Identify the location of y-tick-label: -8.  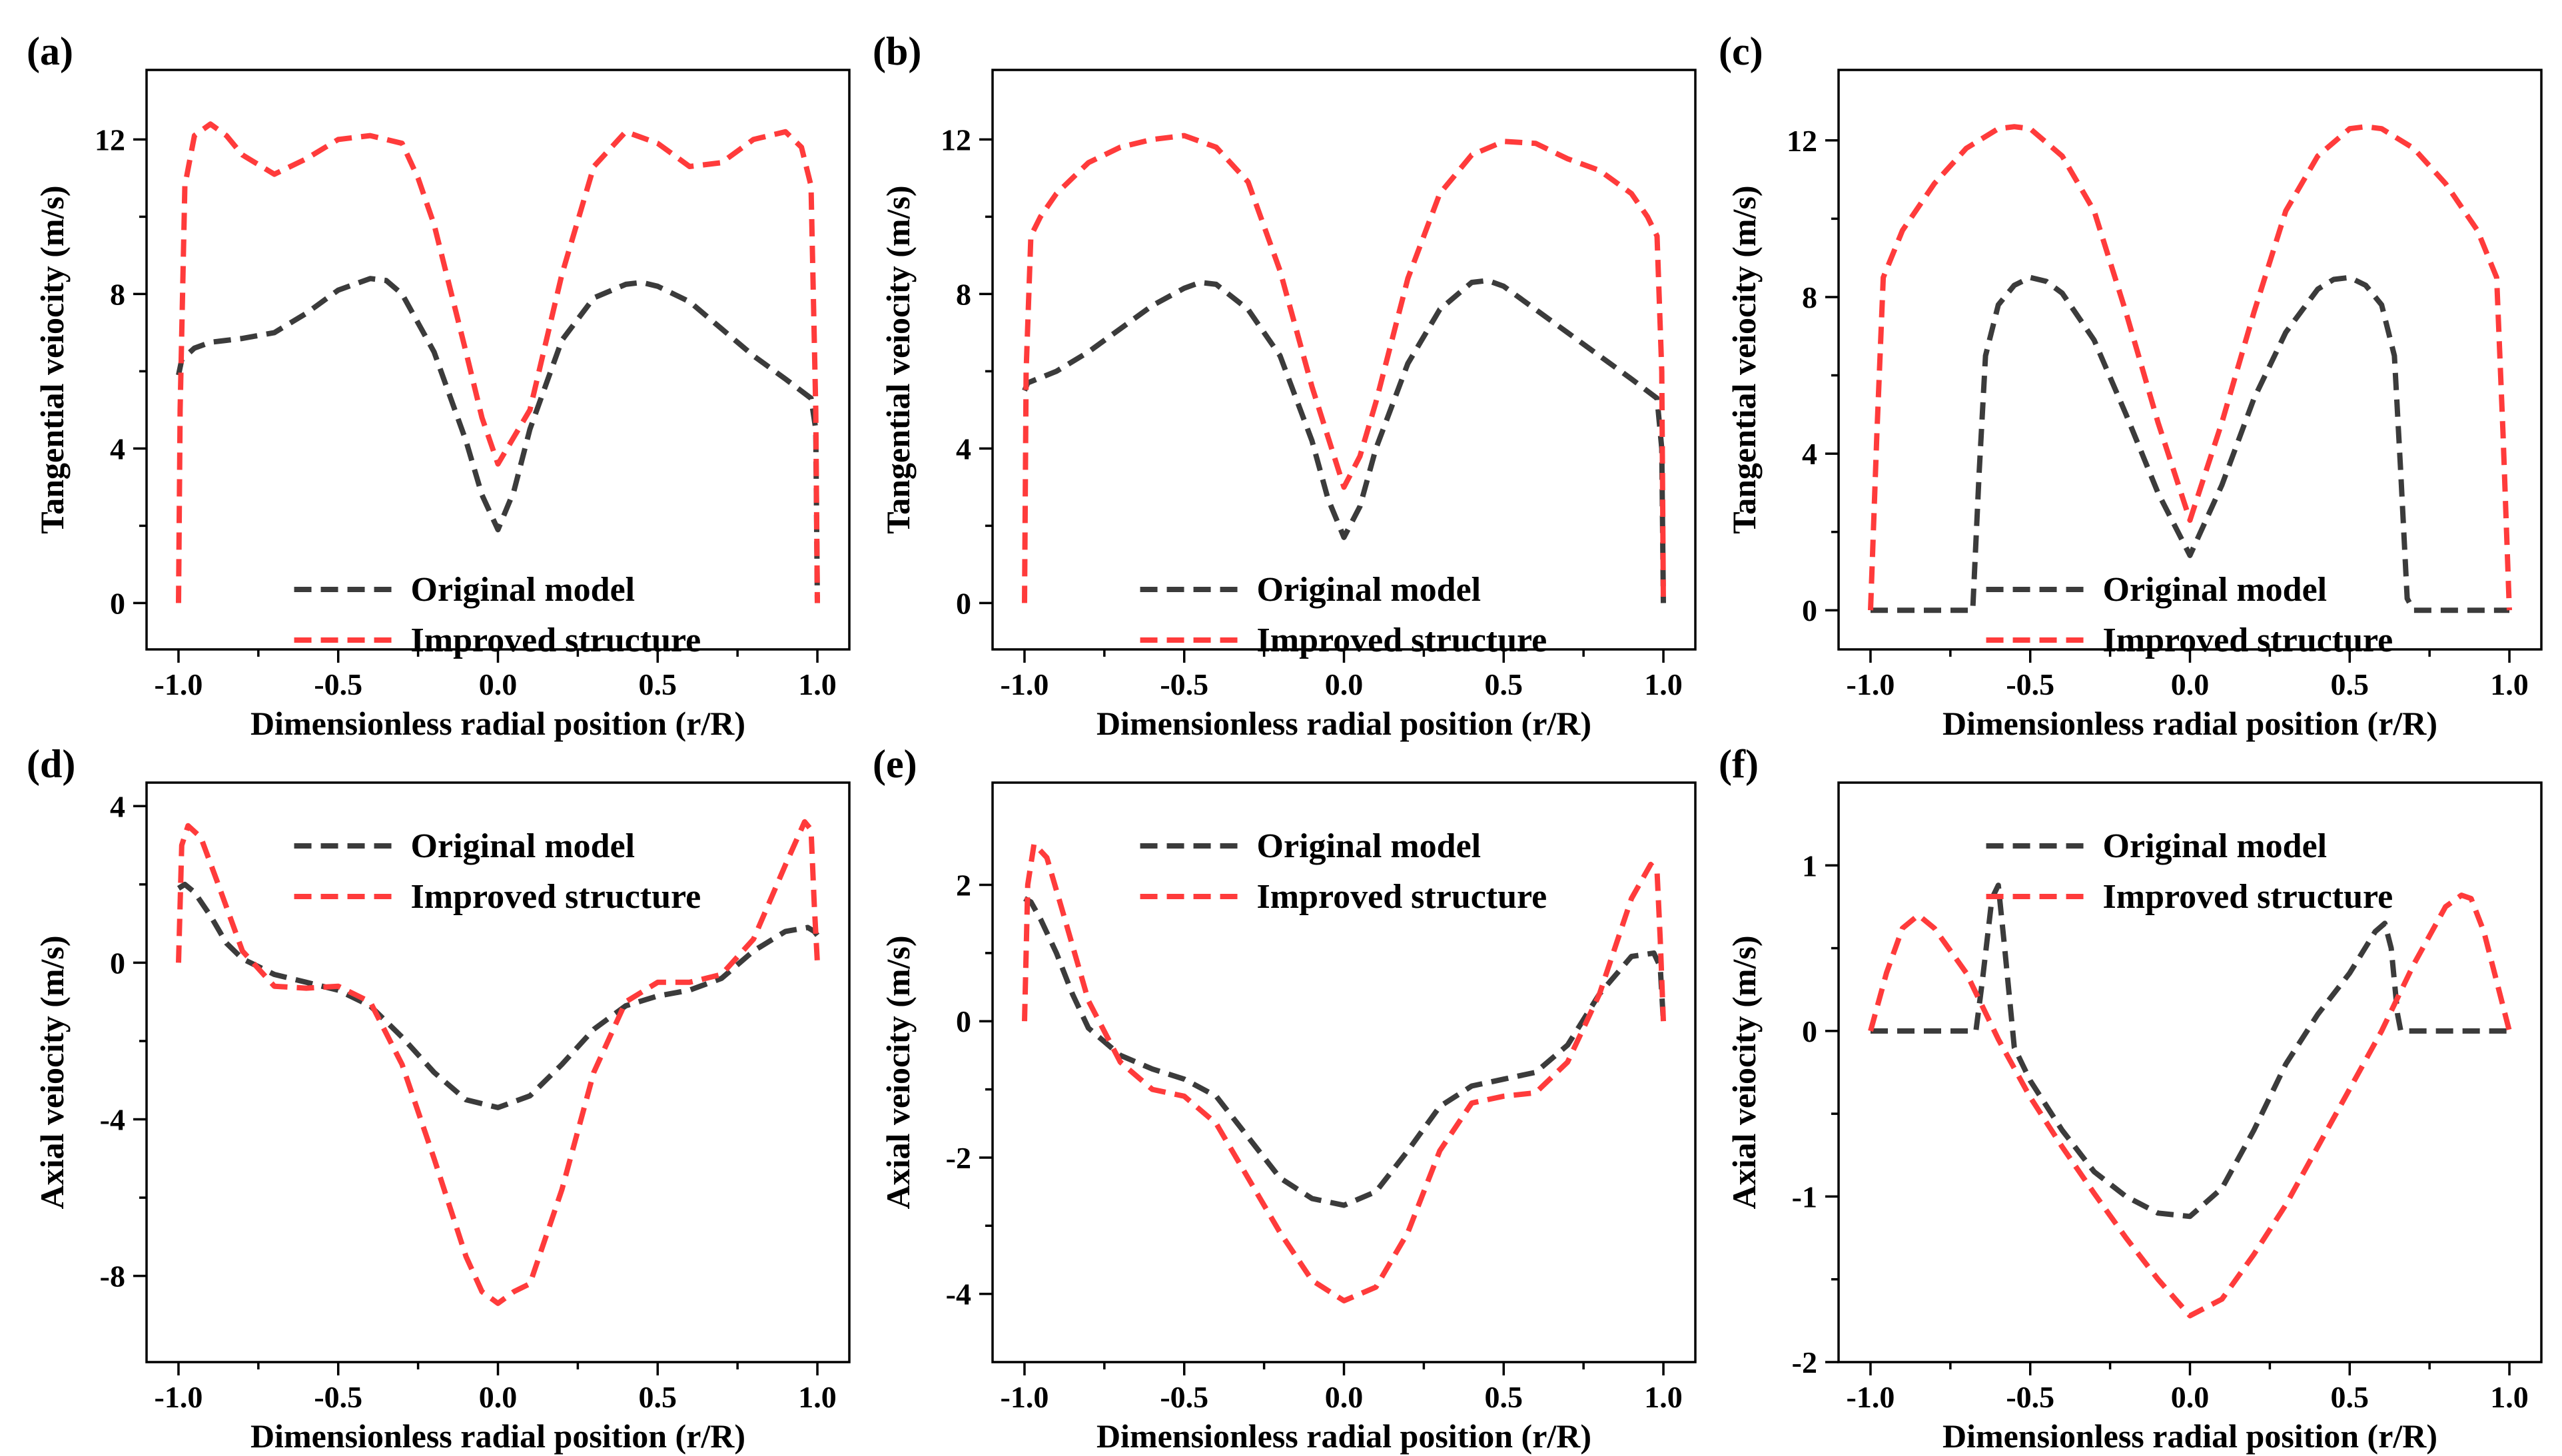
(112, 1276).